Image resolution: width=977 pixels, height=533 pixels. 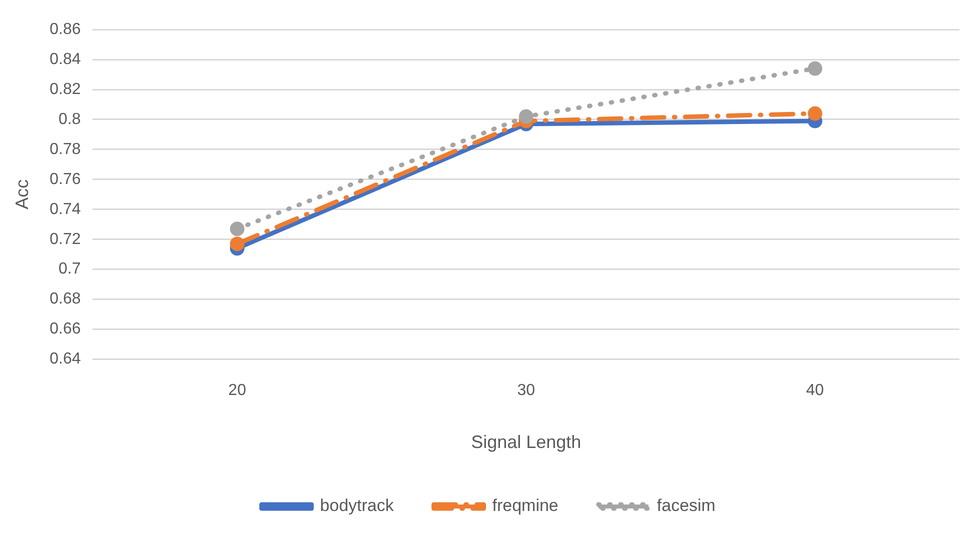 I want to click on y-axis-title: Acc, so click(x=22, y=194).